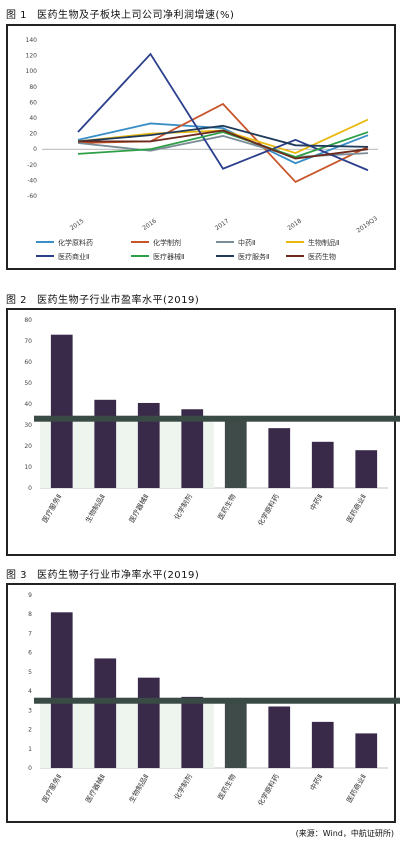 The image size is (404, 844). What do you see at coordinates (95, 509) in the screenshot?
I see `category-label-2: 生物制品Ⅱ` at bounding box center [95, 509].